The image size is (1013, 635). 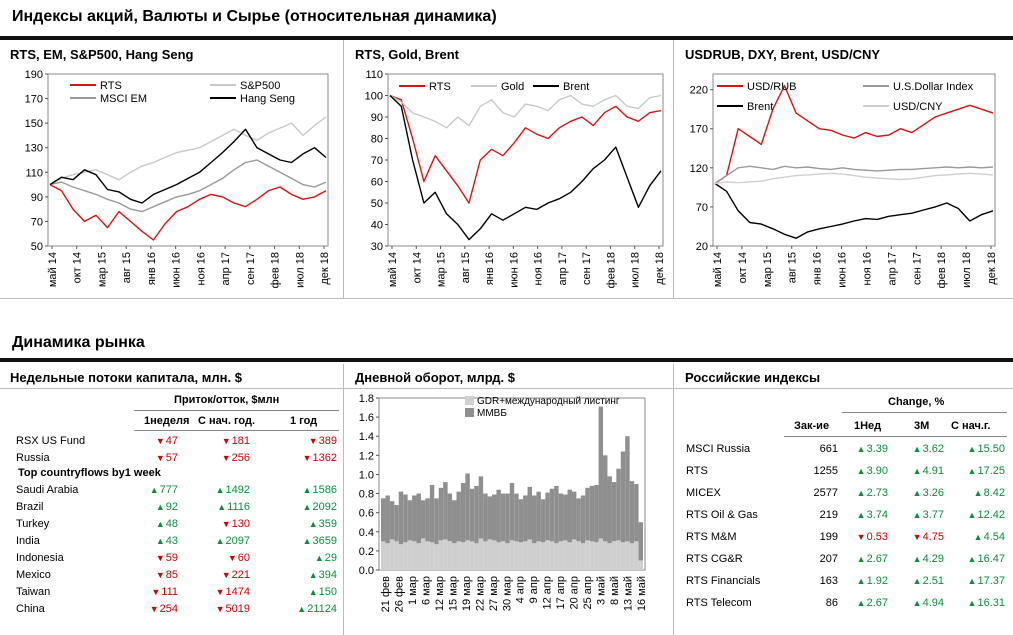 What do you see at coordinates (722, 515) in the screenshot?
I see `table-cell: RTS Oil & Gas` at bounding box center [722, 515].